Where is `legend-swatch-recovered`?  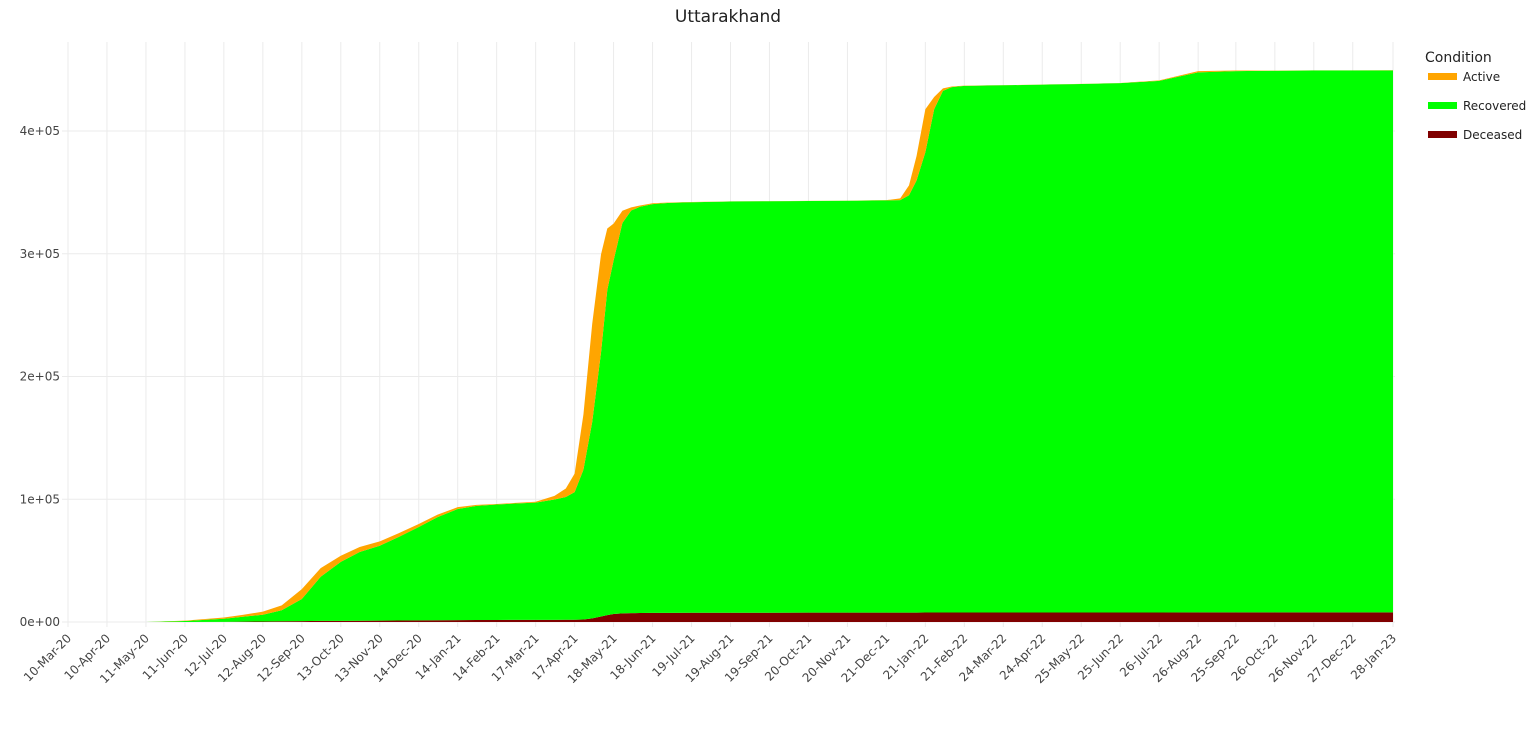
legend-swatch-recovered is located at coordinates (1442, 105).